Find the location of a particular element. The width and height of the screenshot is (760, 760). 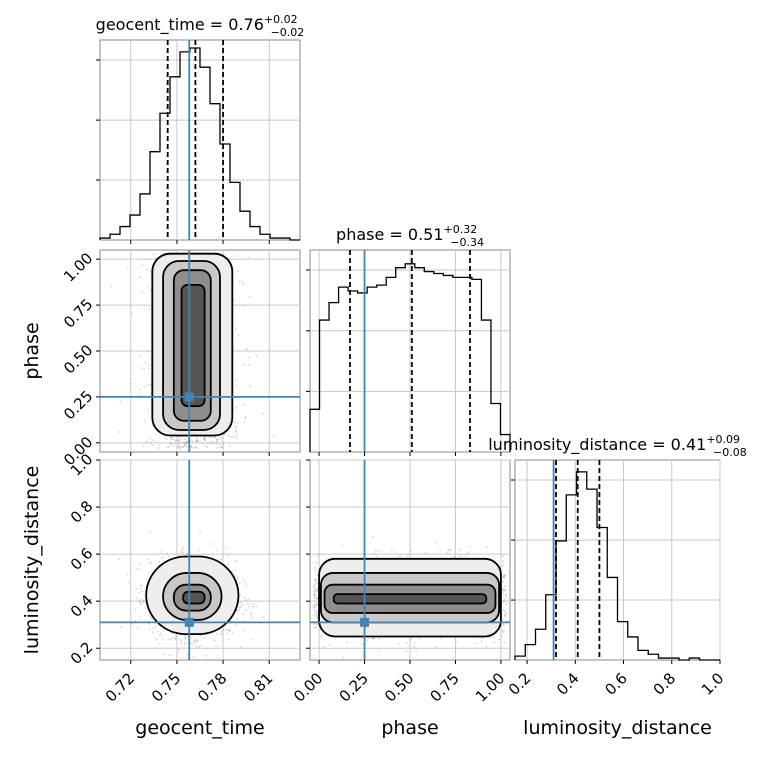

histogram-step-line is located at coordinates (199, 144).